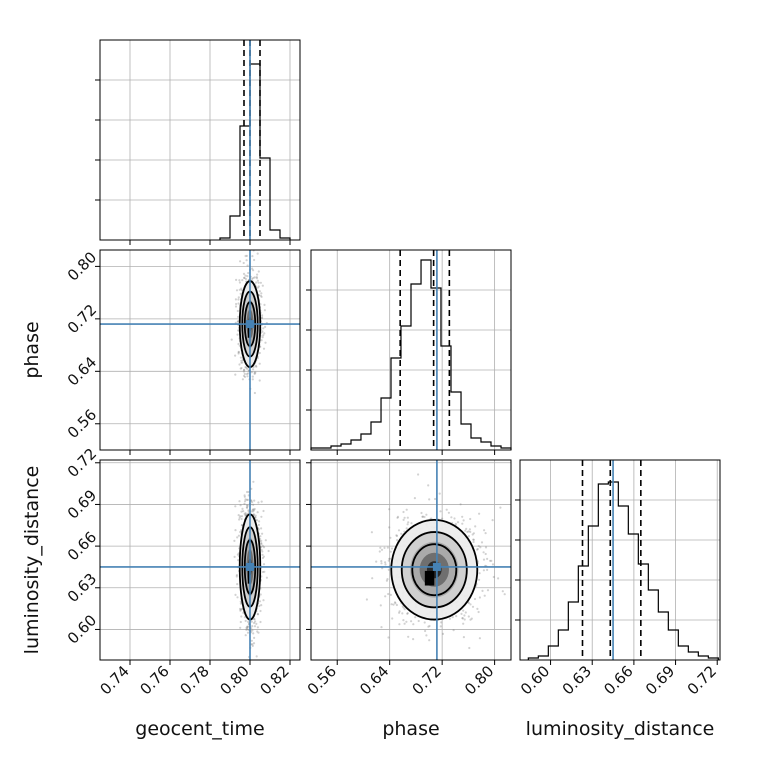 The height and width of the screenshot is (760, 760). I want to click on density-layer, so click(249, 322).